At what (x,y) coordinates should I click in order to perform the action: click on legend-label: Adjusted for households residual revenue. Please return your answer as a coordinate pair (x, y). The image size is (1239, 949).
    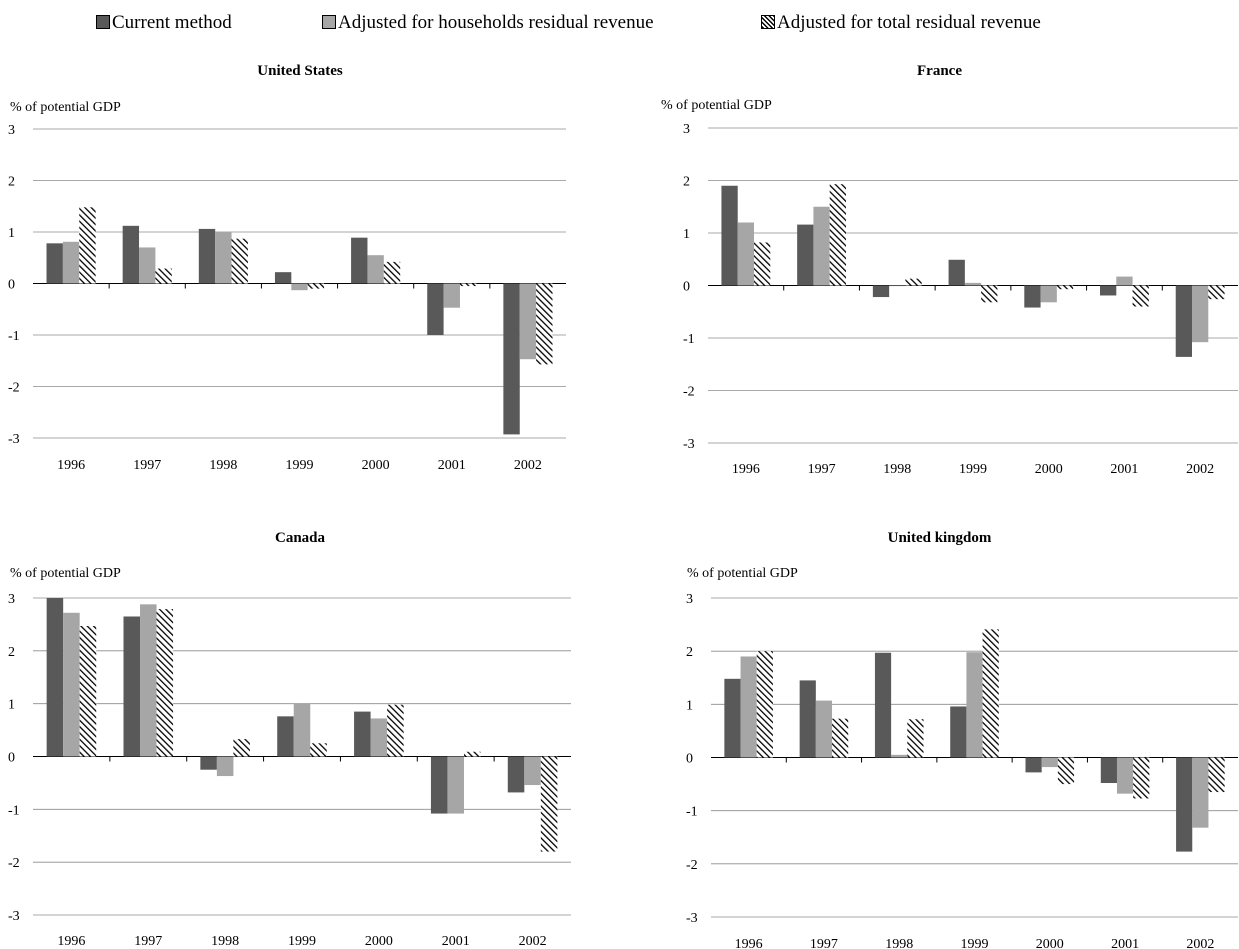
    Looking at the image, I should click on (496, 22).